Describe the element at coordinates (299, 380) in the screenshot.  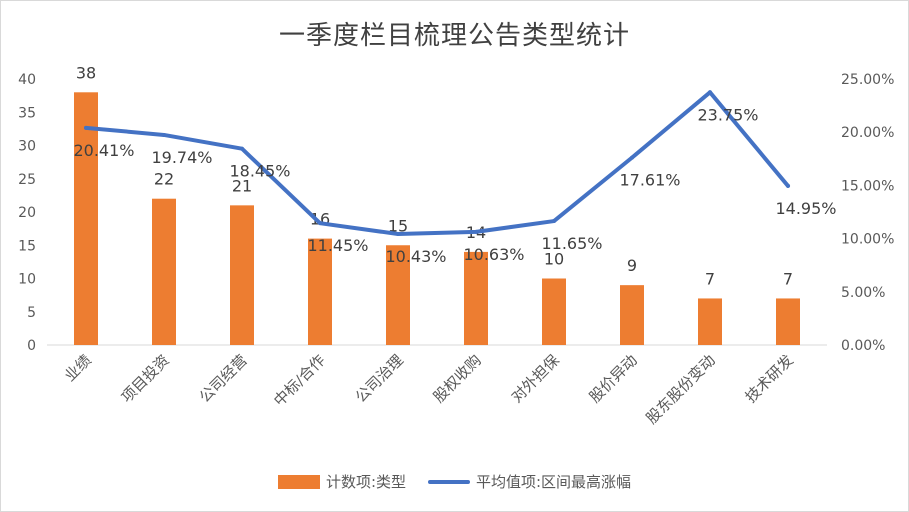
I see `x-tick-label: 中标/合作` at that location.